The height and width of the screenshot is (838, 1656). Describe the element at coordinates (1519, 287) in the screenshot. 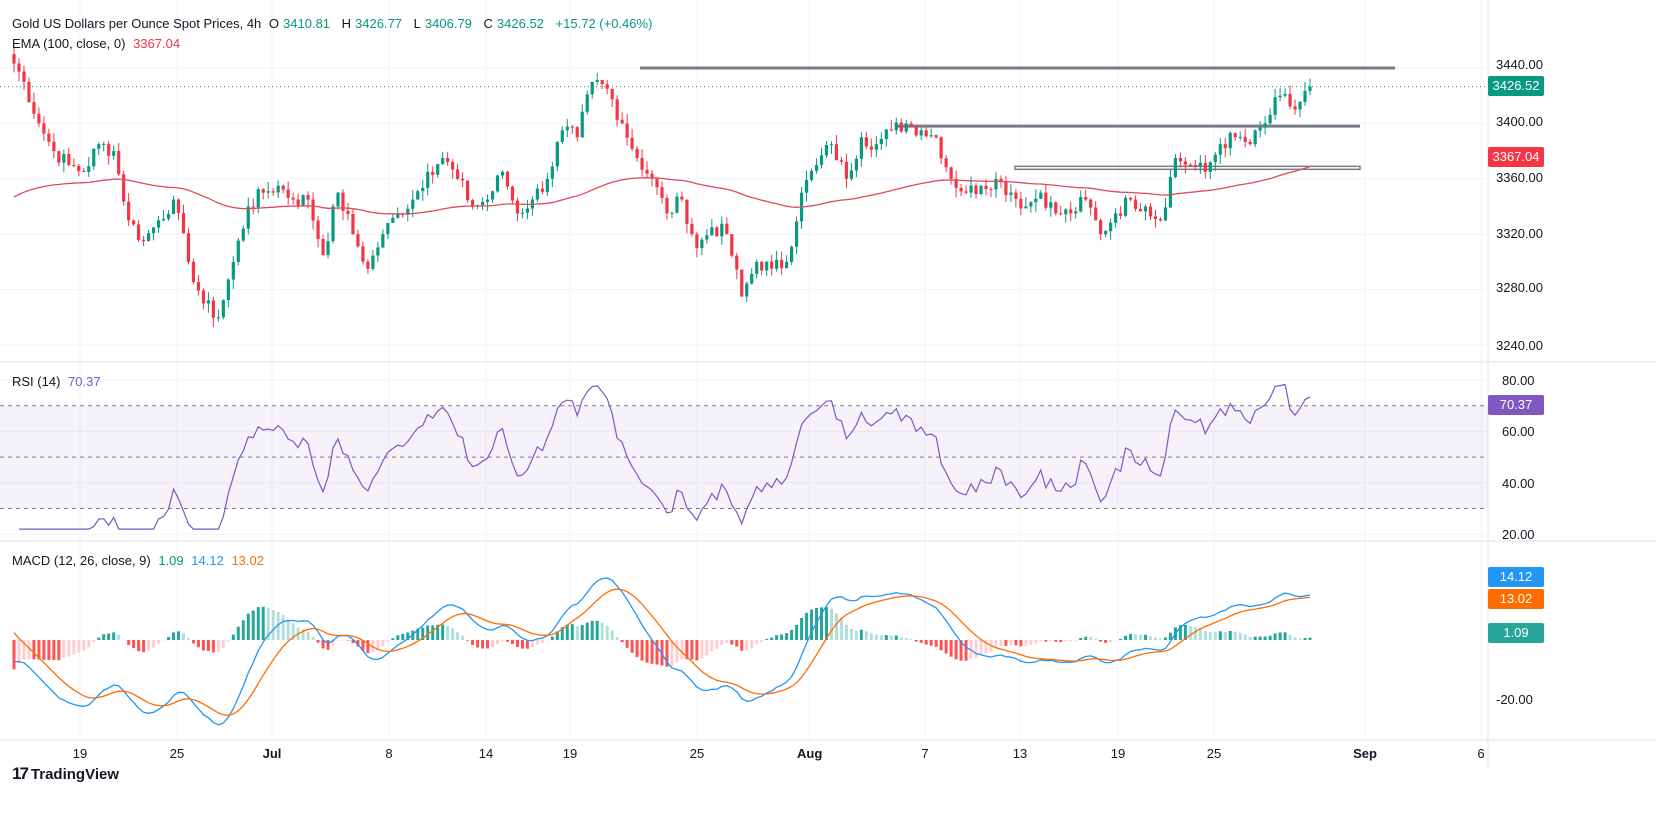

I see `price-tick: 3280.00` at that location.